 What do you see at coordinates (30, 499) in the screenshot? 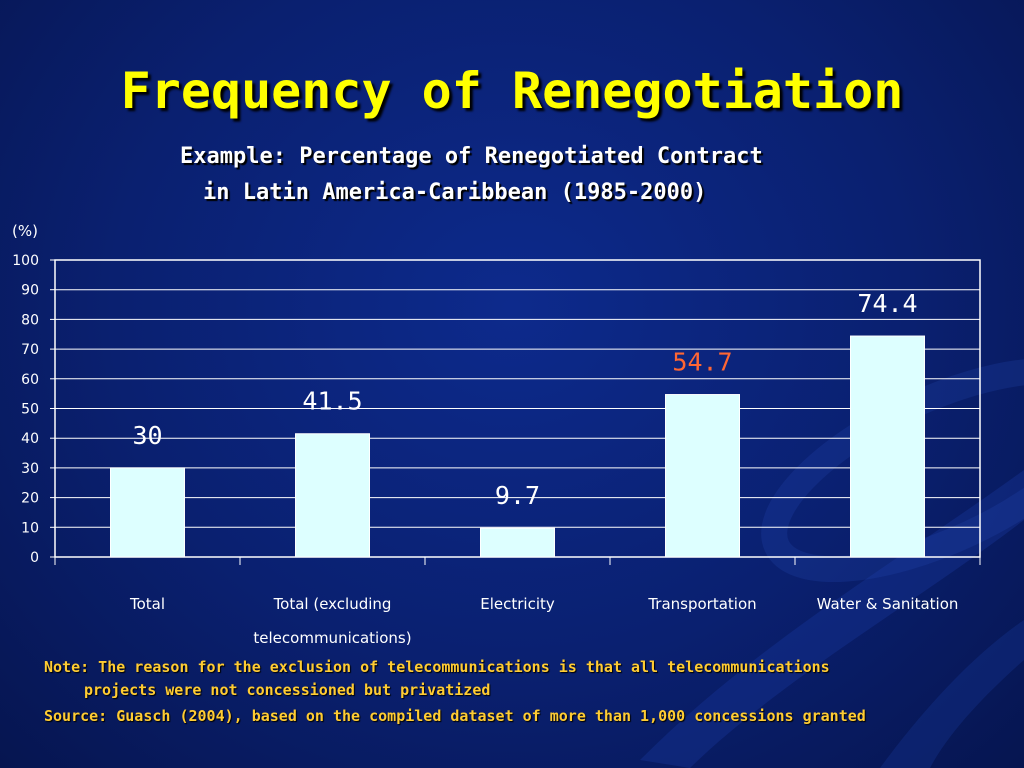
I see `y-tick-label: 20` at bounding box center [30, 499].